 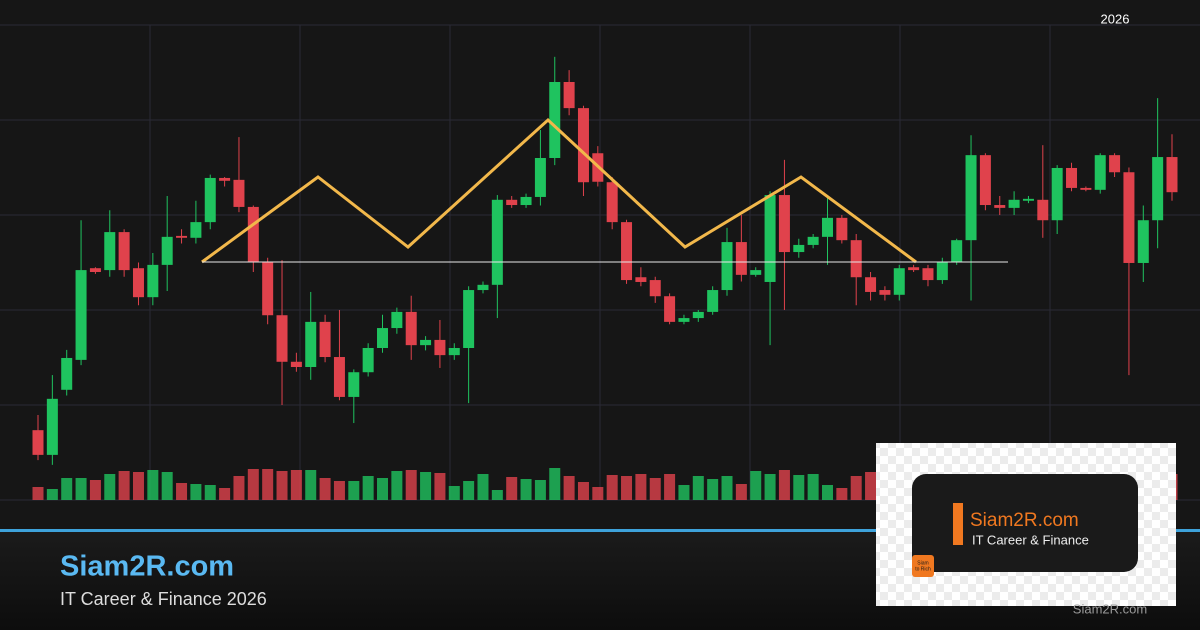 I want to click on year: 2026, so click(x=1115, y=18).